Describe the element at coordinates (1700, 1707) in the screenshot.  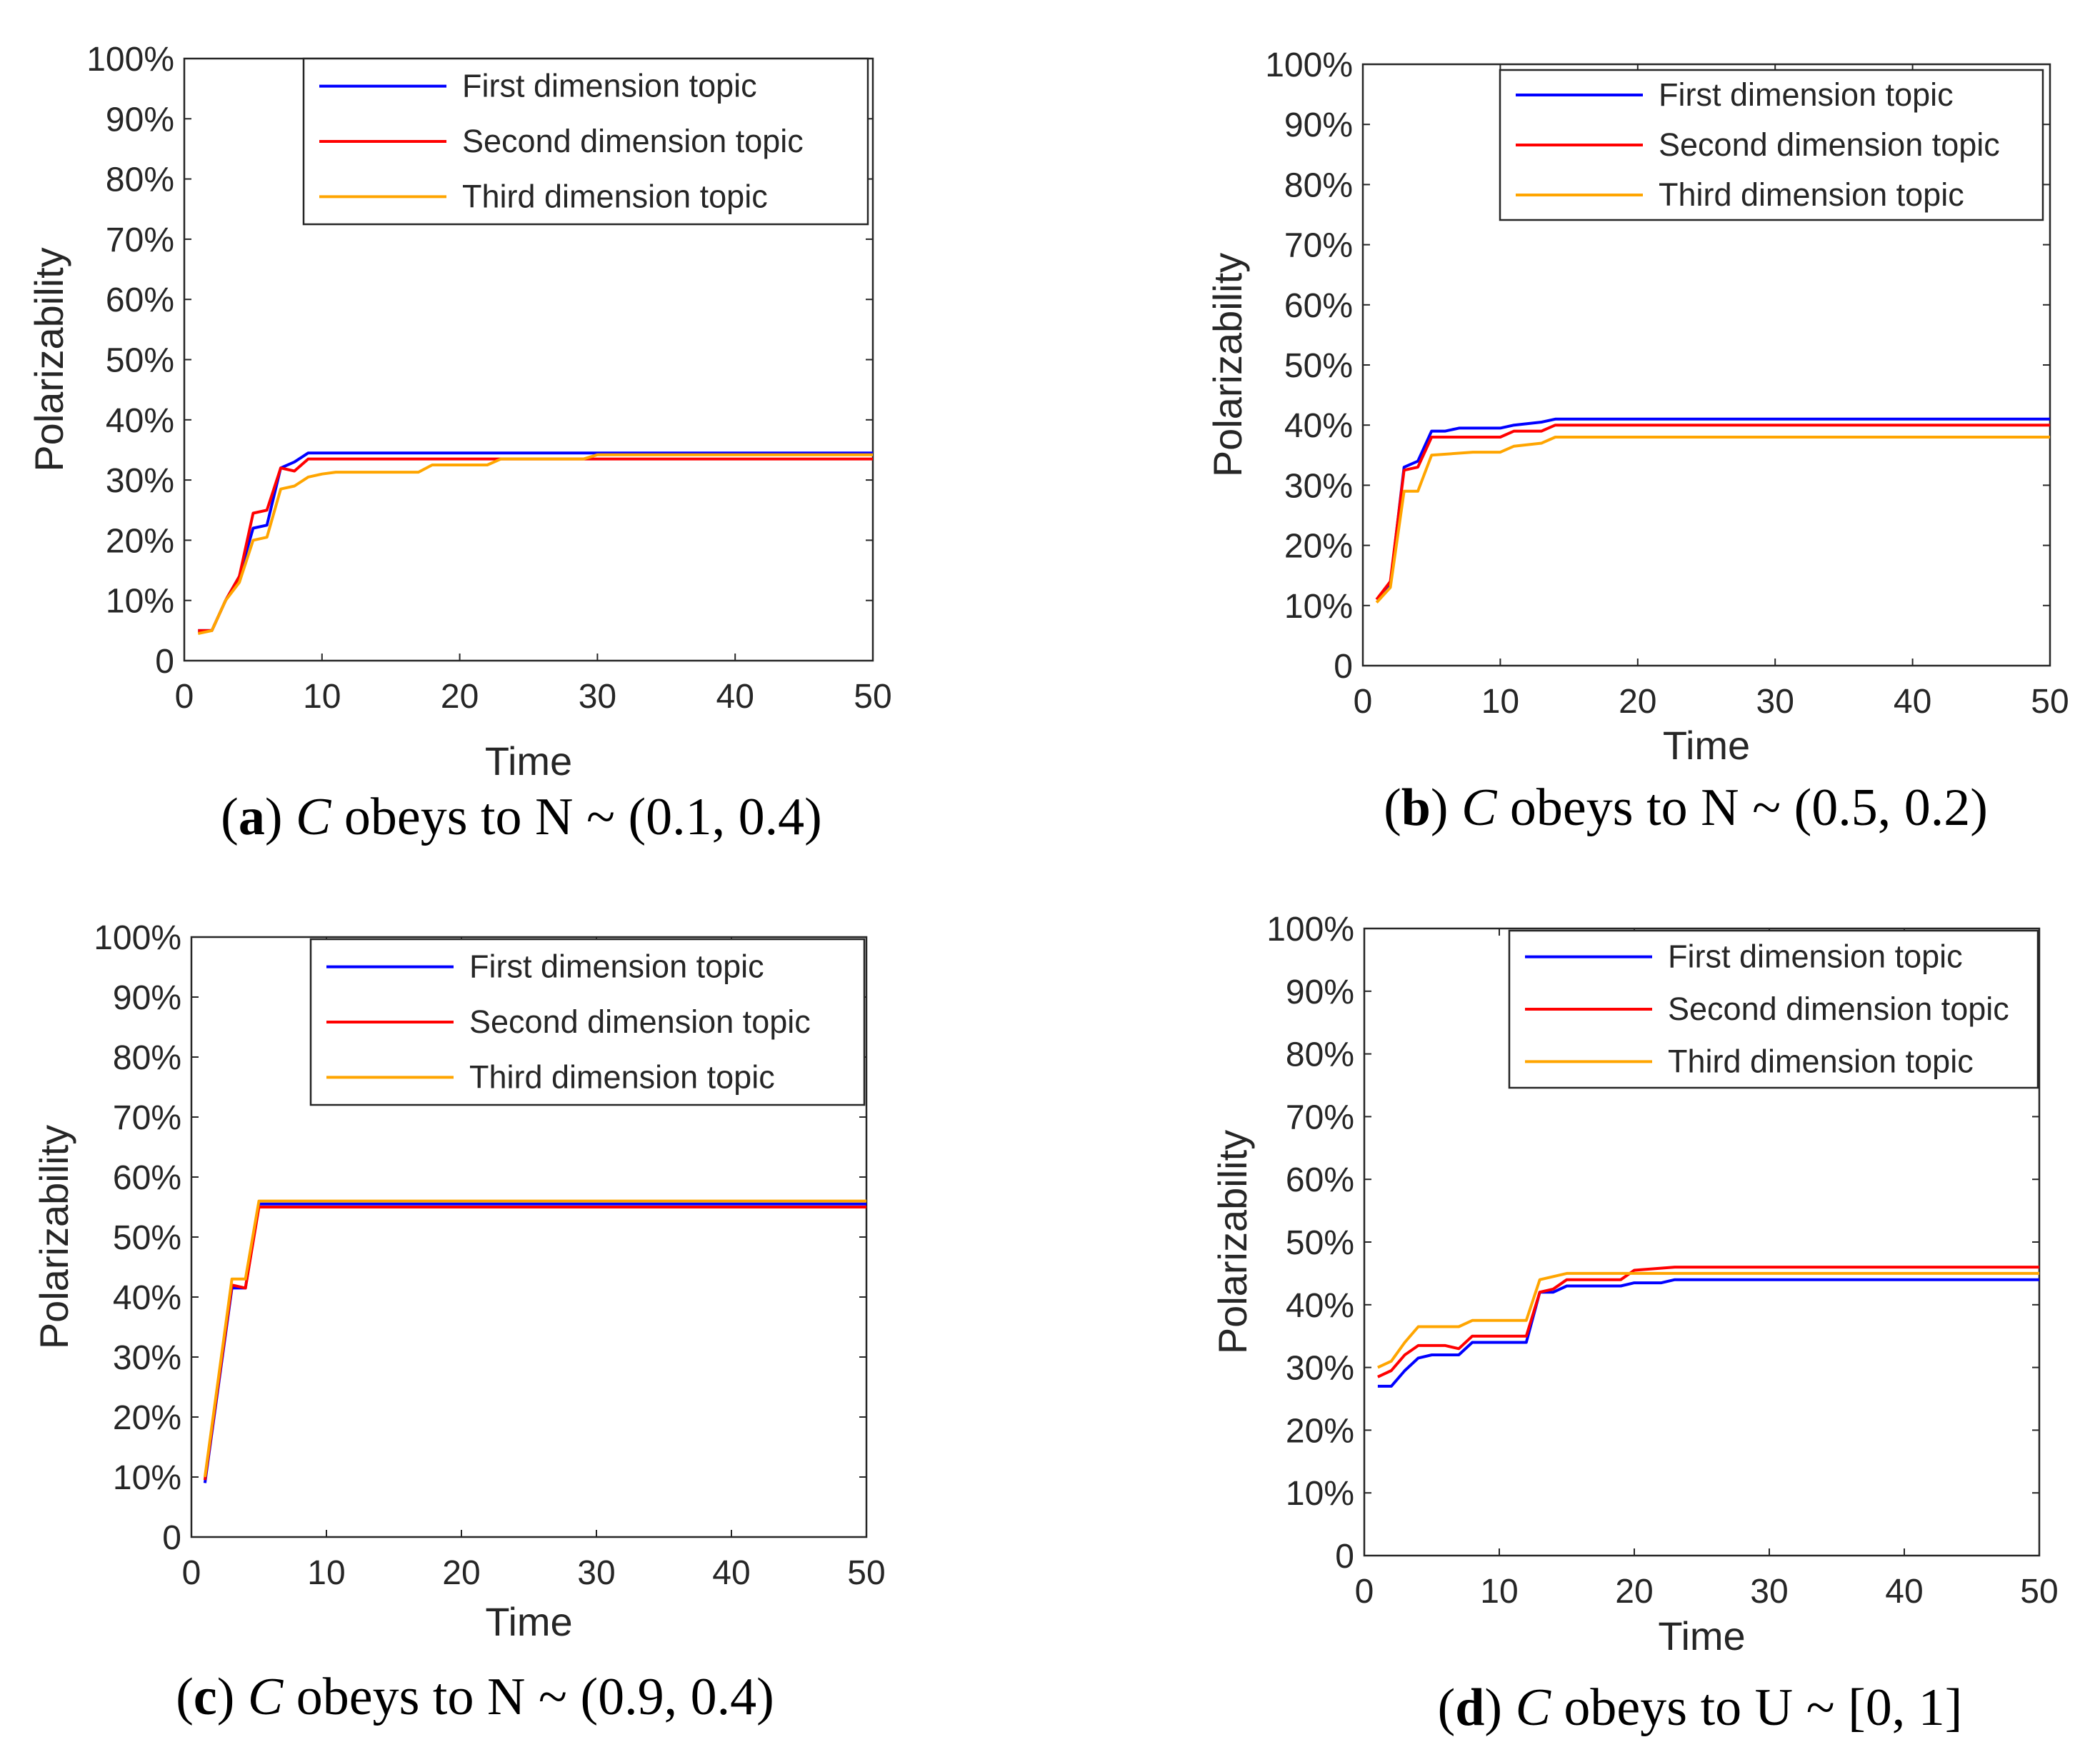
I see `panel-caption: (d) C obeys to U ~ [0, 1]` at that location.